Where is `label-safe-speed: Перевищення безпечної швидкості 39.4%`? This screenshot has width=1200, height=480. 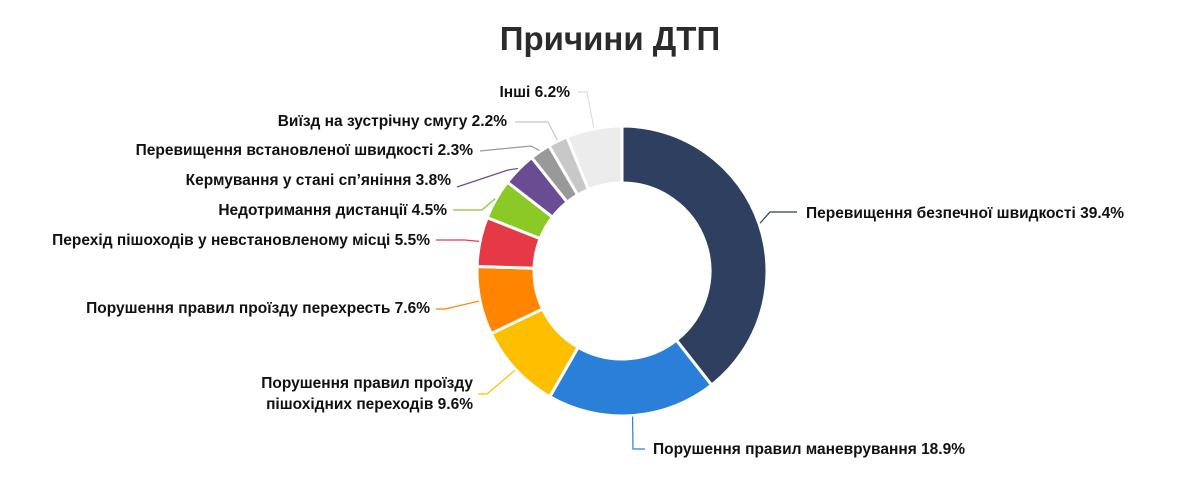
label-safe-speed: Перевищення безпечної швидкості 39.4% is located at coordinates (965, 213).